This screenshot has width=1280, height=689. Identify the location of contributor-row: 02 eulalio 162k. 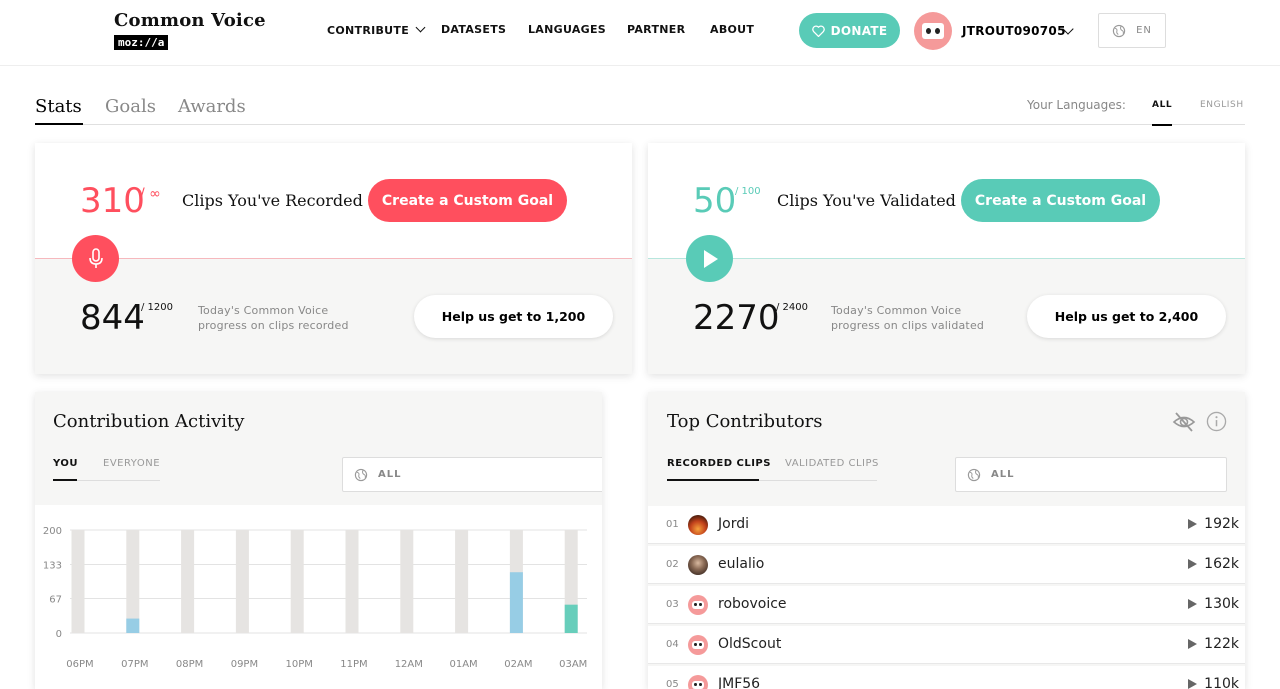
(946, 565).